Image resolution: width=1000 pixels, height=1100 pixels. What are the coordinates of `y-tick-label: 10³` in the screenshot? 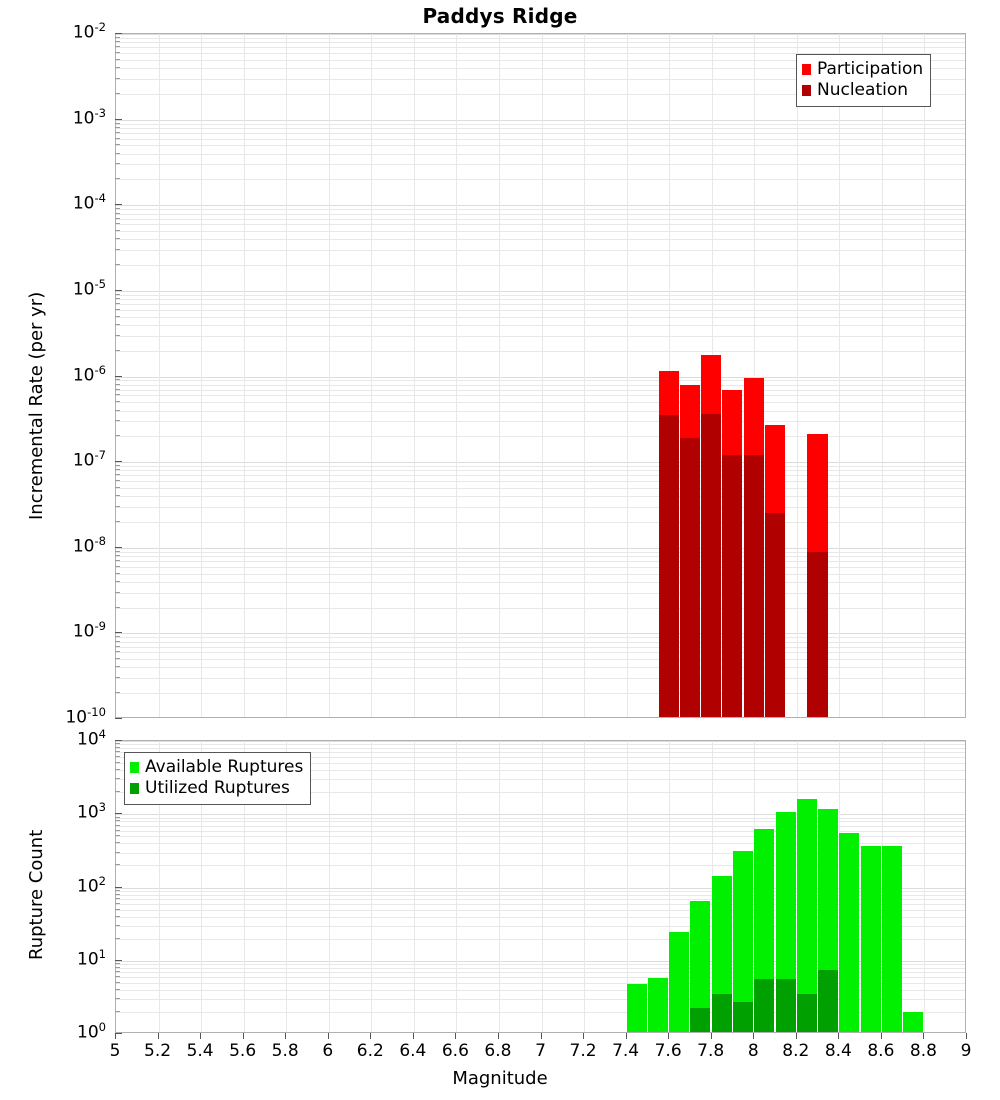 It's located at (91, 811).